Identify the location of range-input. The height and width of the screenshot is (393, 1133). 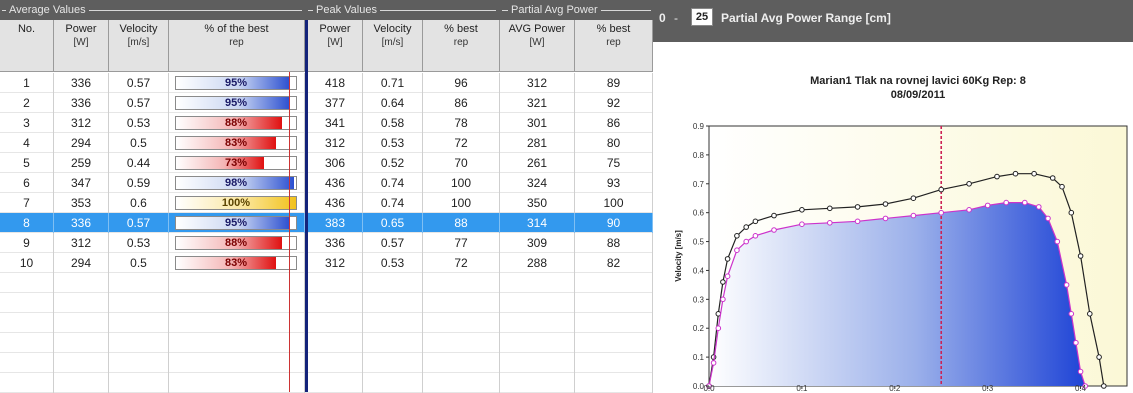
(702, 17).